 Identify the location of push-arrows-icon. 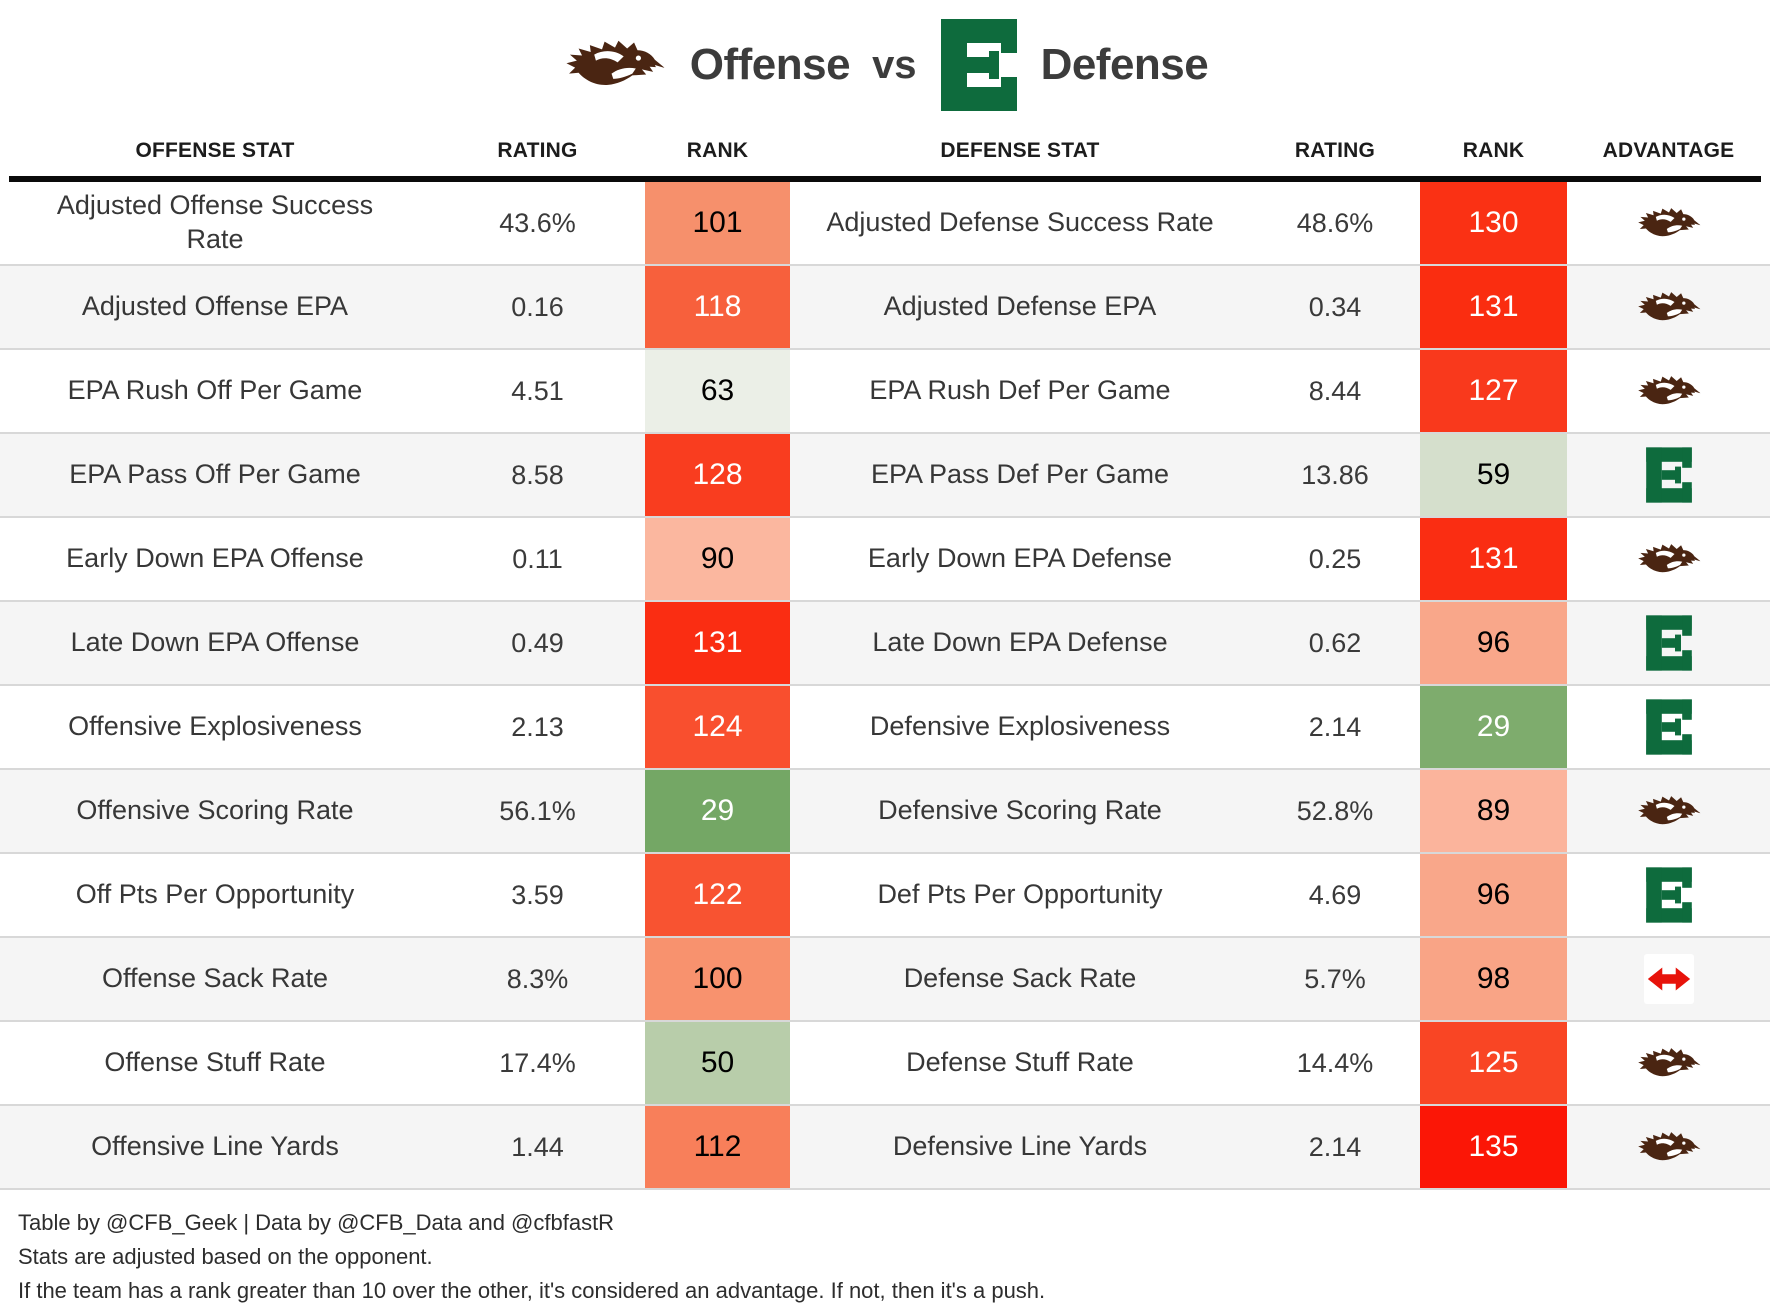
(1668, 979).